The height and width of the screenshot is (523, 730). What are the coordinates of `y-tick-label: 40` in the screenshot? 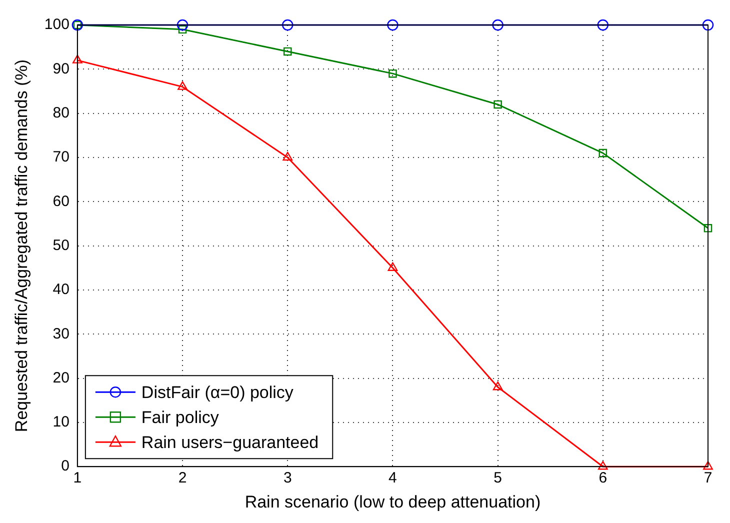 It's located at (61, 289).